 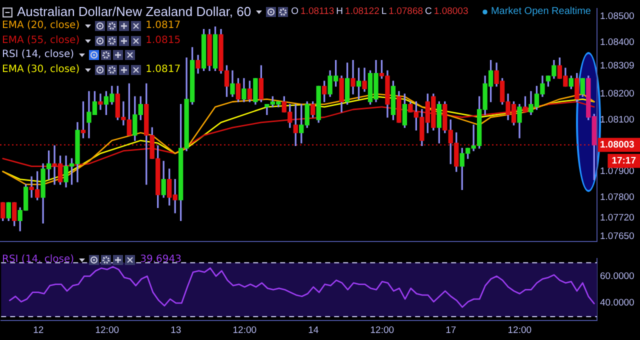 I want to click on y-tick-label: 60.0000, so click(x=617, y=276).